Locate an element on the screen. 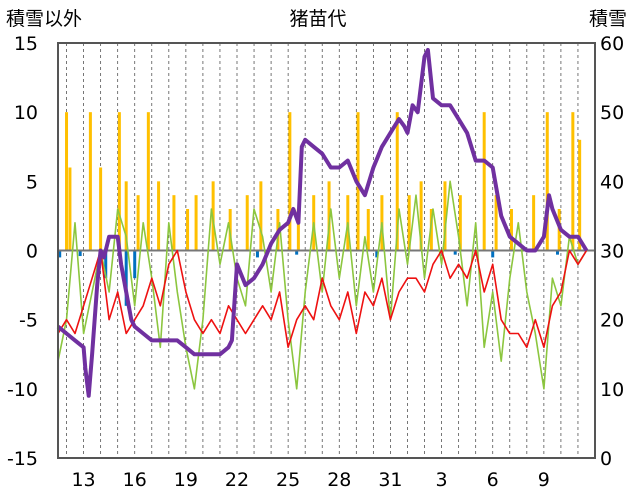 The width and height of the screenshot is (636, 501). right-tick-label: 60 is located at coordinates (612, 44).